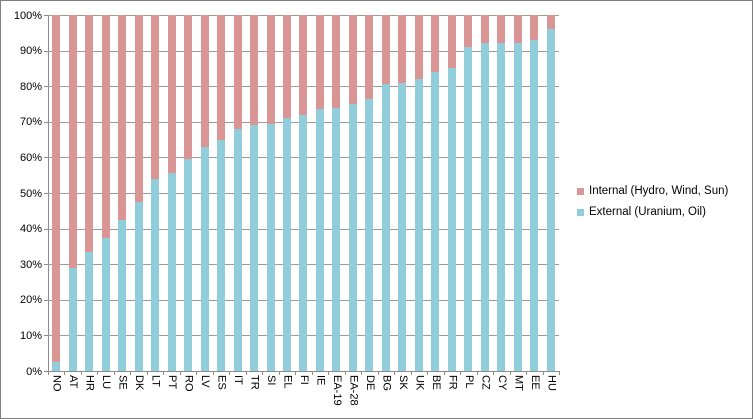  I want to click on bar-lt, so click(155, 193).